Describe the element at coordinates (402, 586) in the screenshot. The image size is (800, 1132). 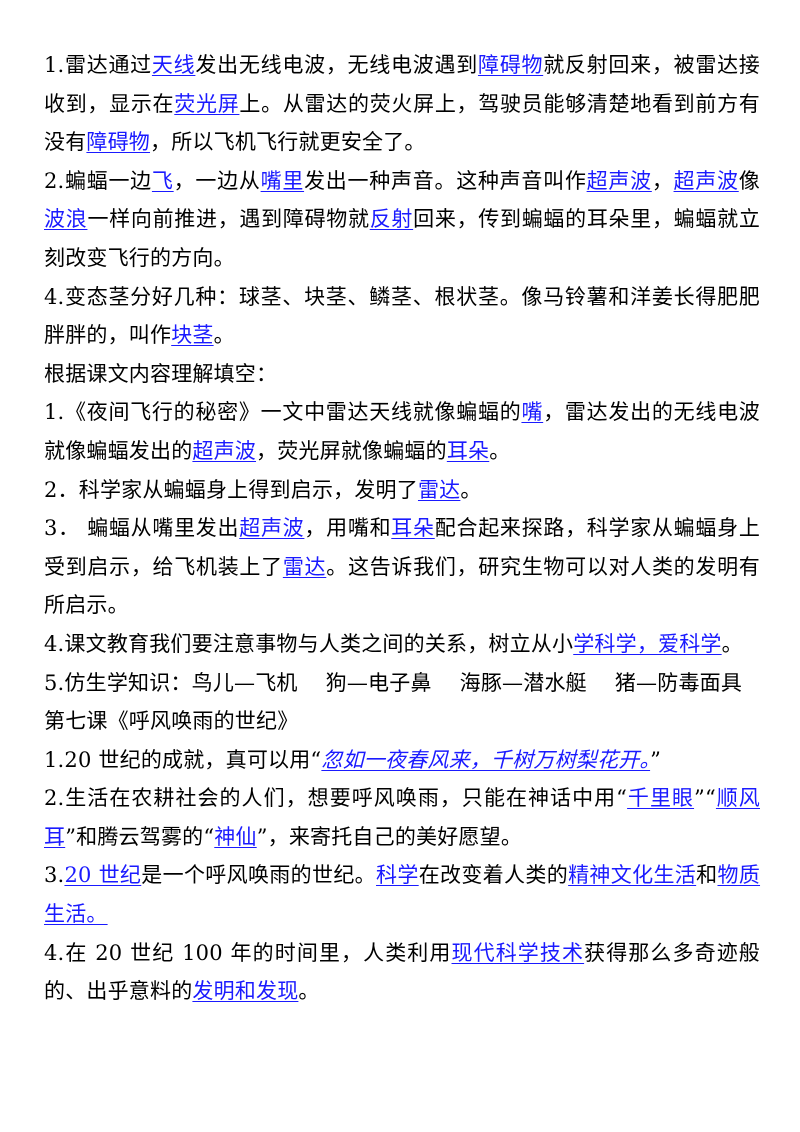
I see `body-text: 。这告诉我们，研究生物可以对人类的发明有所启示。` at that location.